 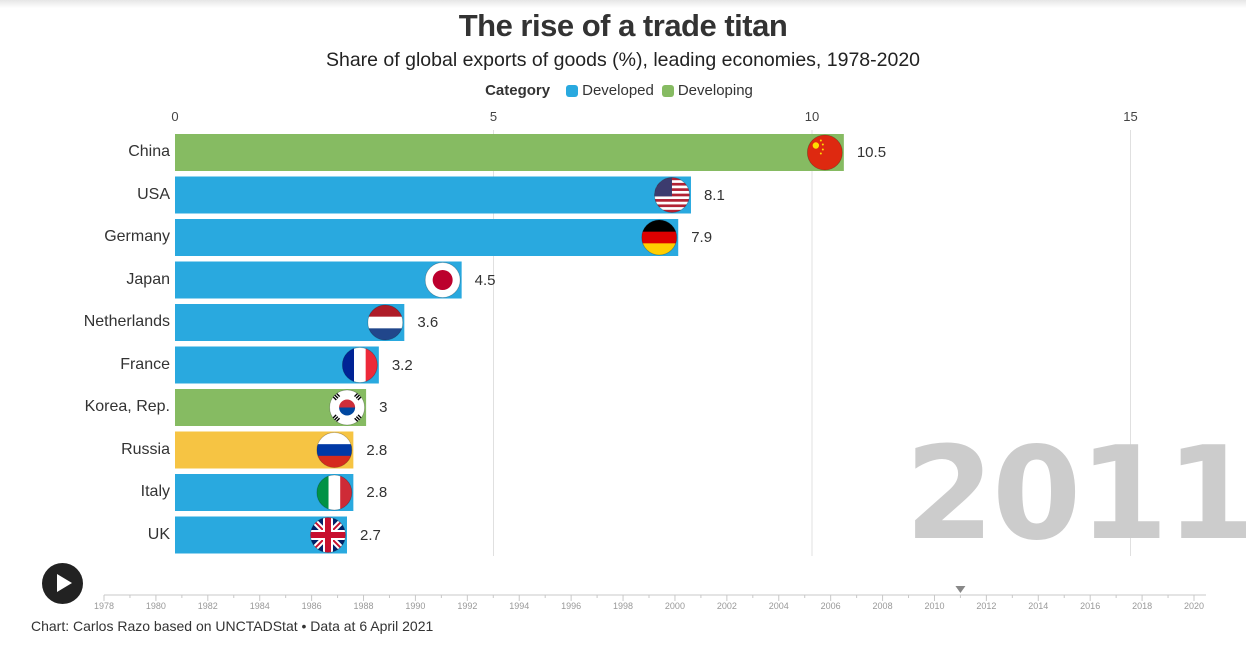 What do you see at coordinates (623, 4) in the screenshot?
I see `top-shadow` at bounding box center [623, 4].